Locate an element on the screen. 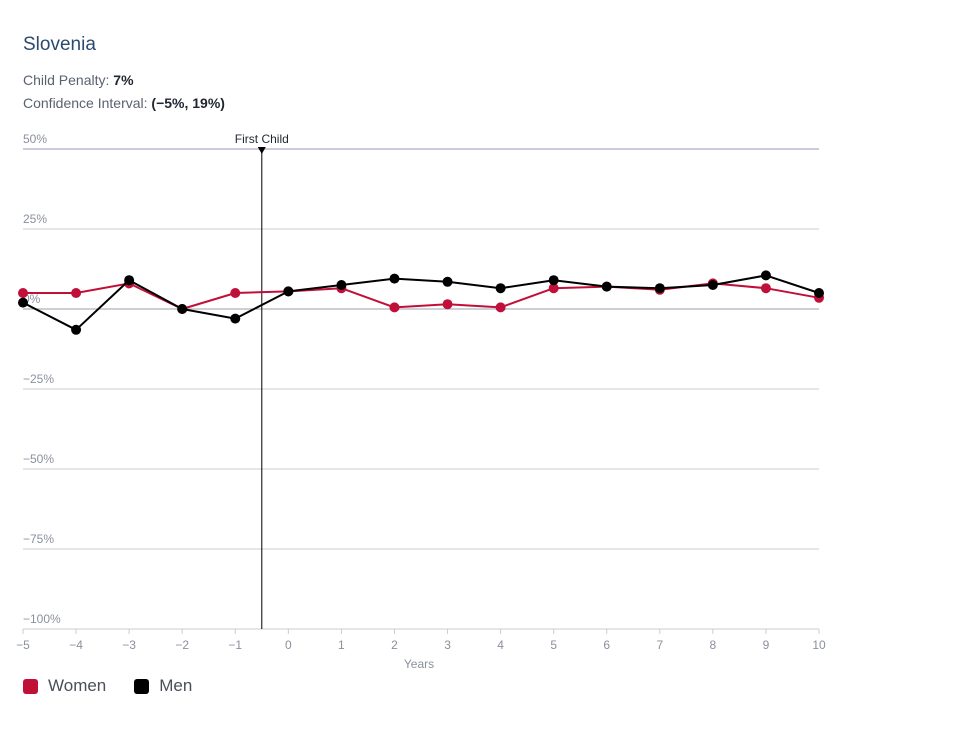  x-tick-label: −1 is located at coordinates (235, 645).